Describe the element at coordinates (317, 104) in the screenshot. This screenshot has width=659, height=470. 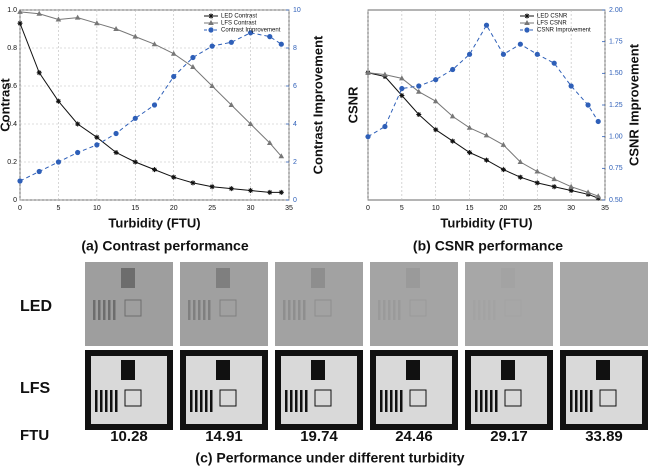
I see `y2-axis-title: Contrast Improvement` at that location.